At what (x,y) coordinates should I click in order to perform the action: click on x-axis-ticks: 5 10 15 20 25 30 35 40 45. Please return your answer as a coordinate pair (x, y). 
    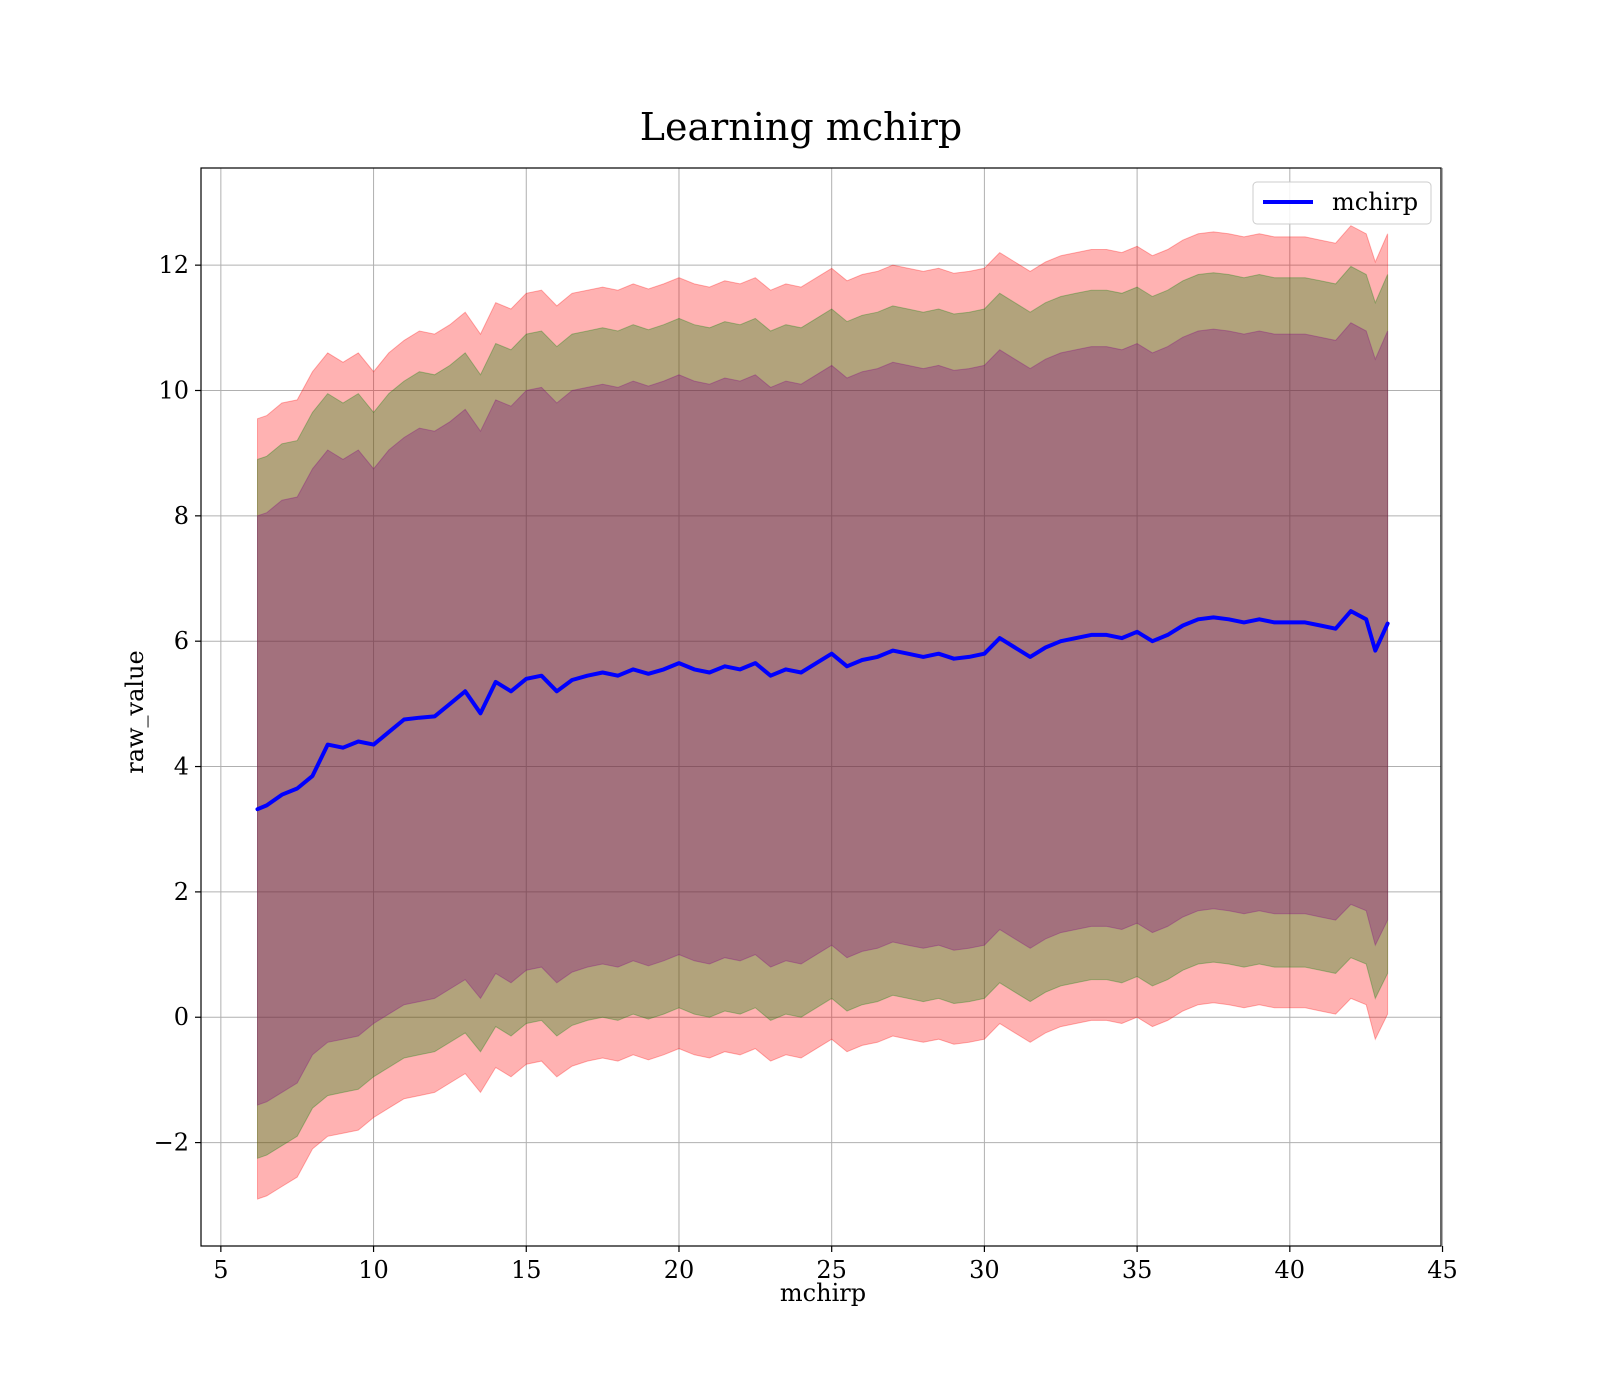
    Looking at the image, I should click on (835, 1265).